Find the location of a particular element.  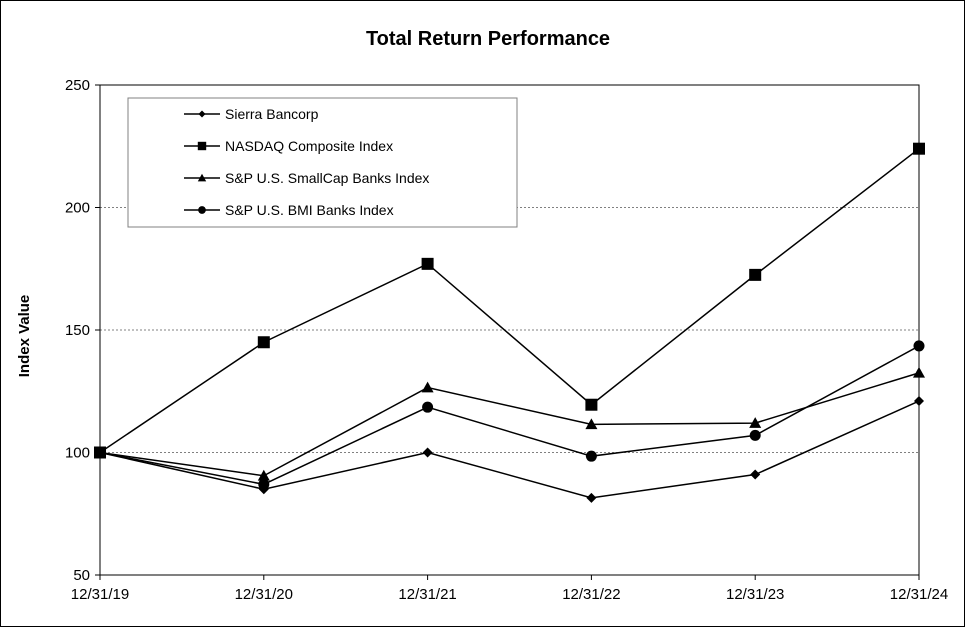

legend-label: NASDAQ Composite Index is located at coordinates (309, 146).